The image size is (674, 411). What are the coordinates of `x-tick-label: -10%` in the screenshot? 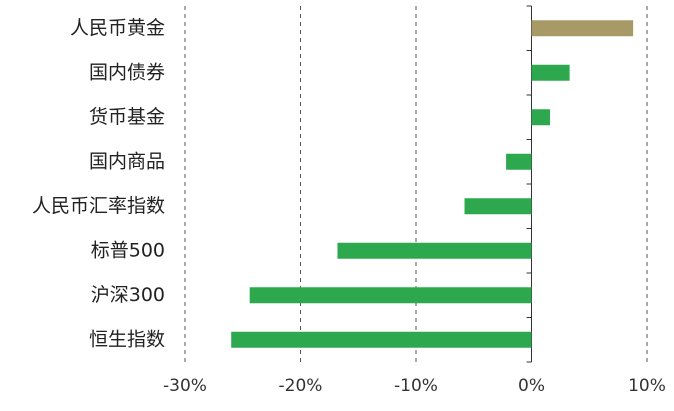 It's located at (416, 386).